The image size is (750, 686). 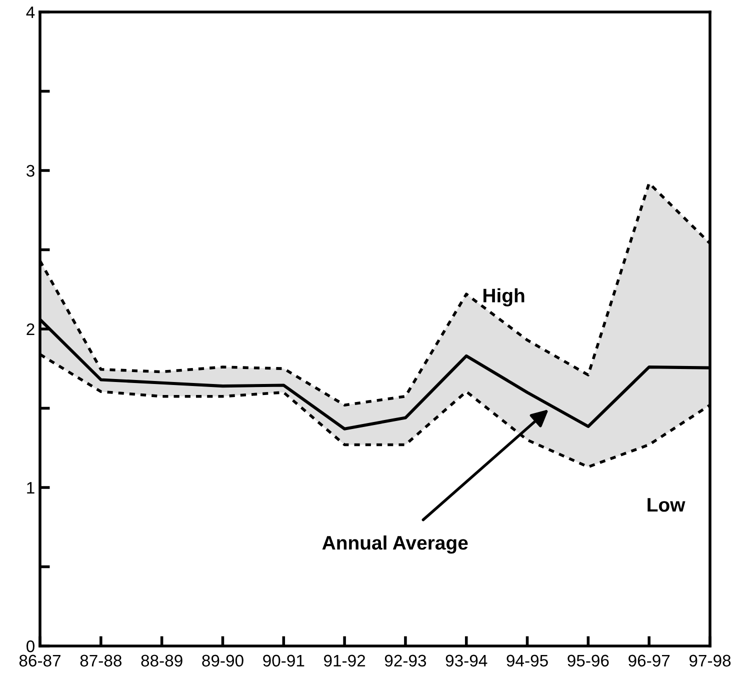 What do you see at coordinates (588, 660) in the screenshot?
I see `x-tick-label: 95-96` at bounding box center [588, 660].